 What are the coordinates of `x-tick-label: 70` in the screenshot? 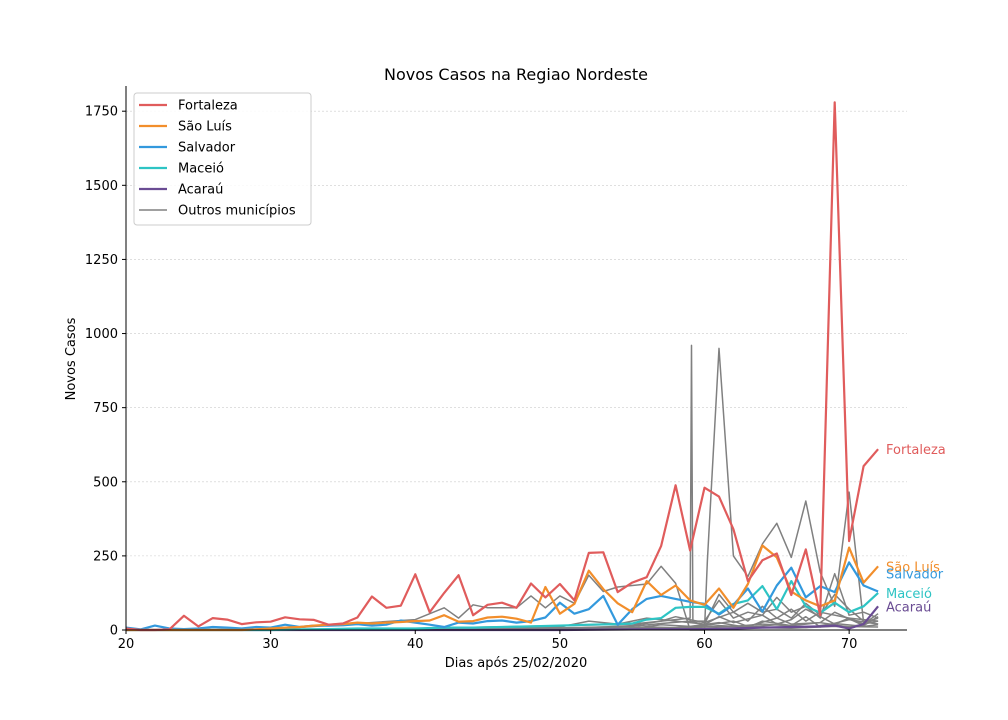 It's located at (849, 644).